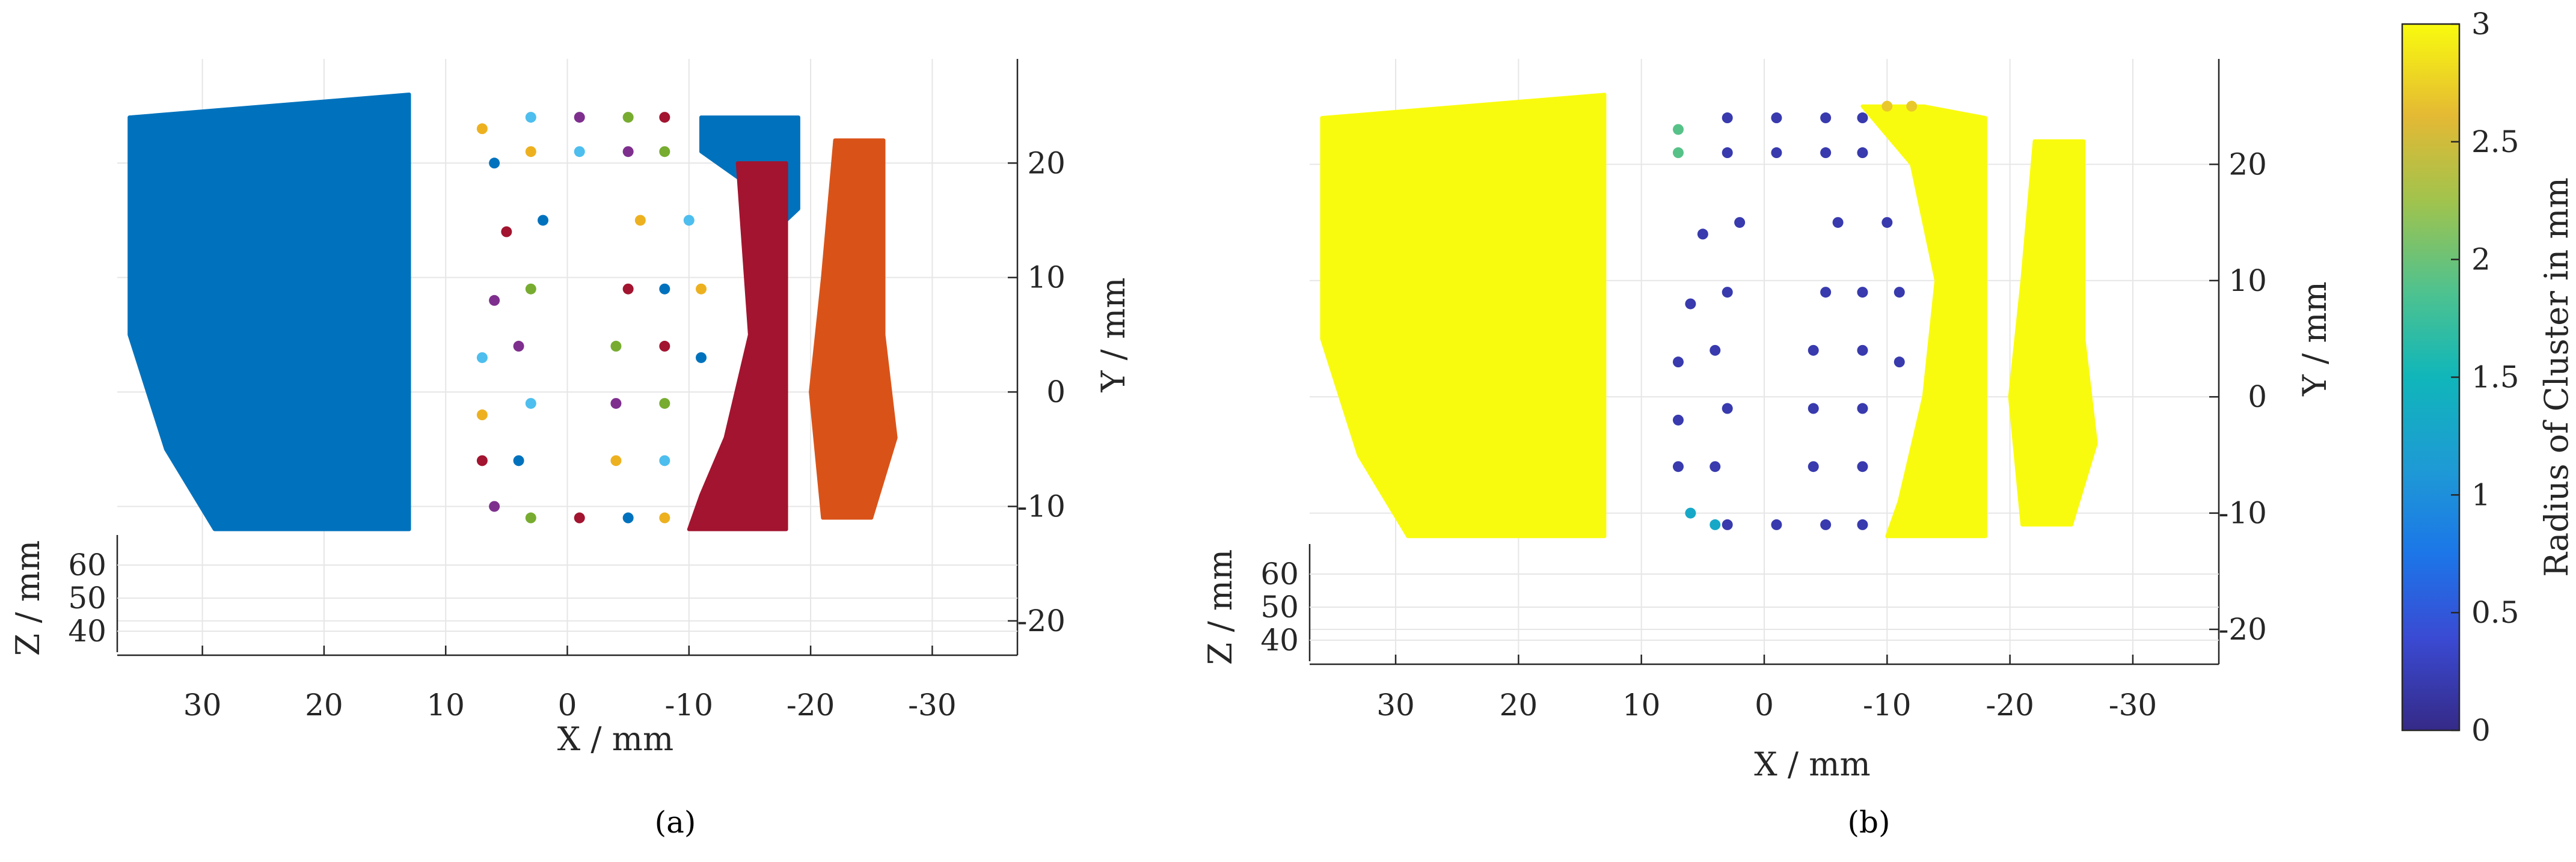 The width and height of the screenshot is (2576, 862). I want to click on colorbar-tick-label: 2.5, so click(2495, 141).